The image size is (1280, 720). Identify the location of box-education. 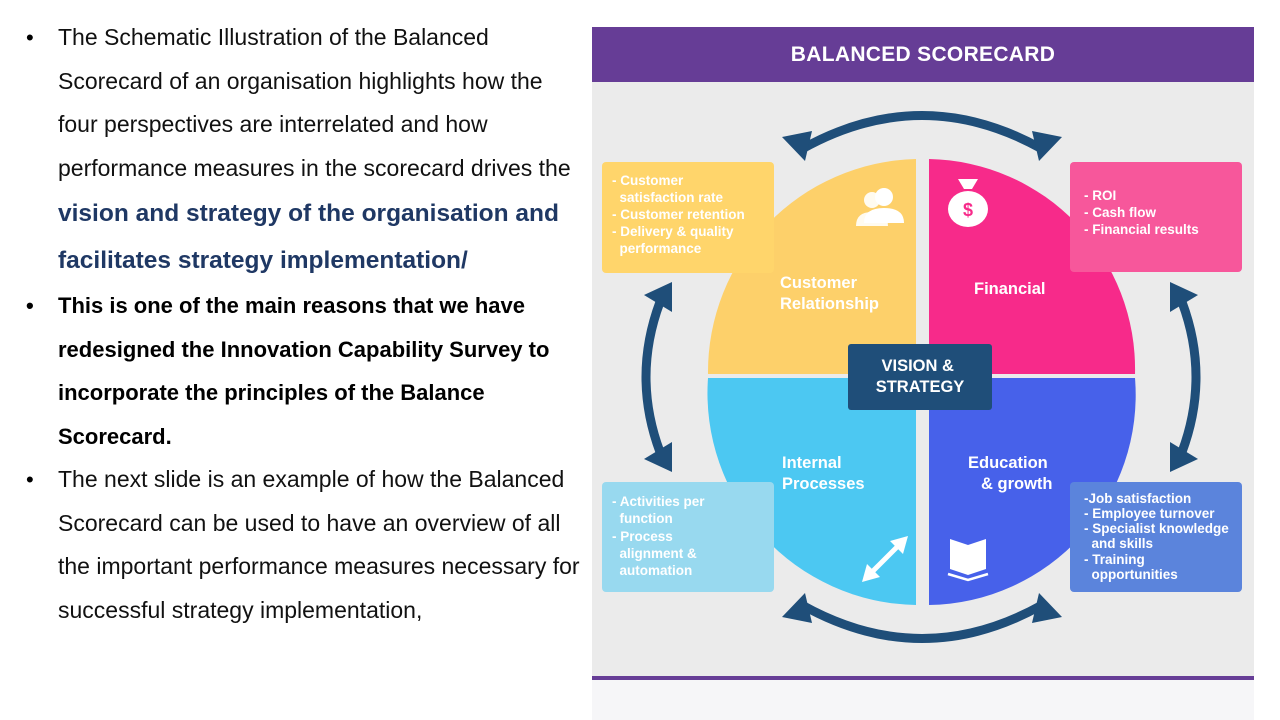
(1156, 537).